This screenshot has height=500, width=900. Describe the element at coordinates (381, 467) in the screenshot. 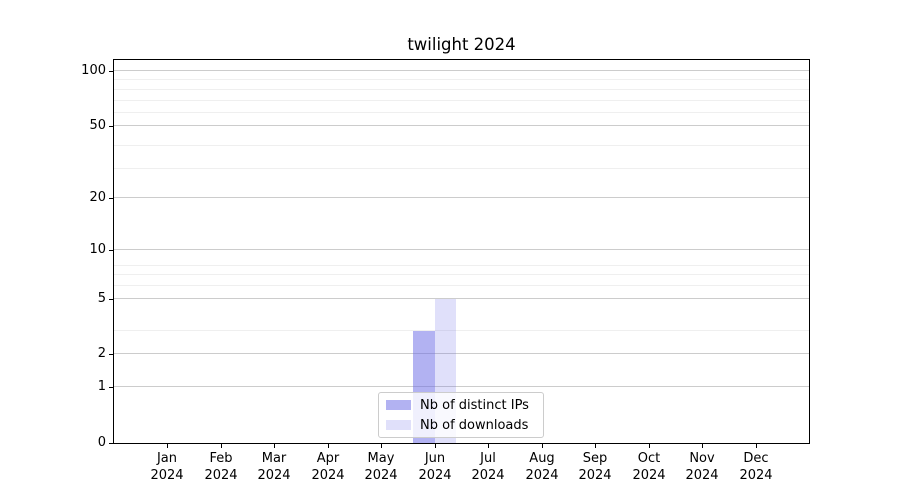

I see `x-tick-label: May 2024` at that location.